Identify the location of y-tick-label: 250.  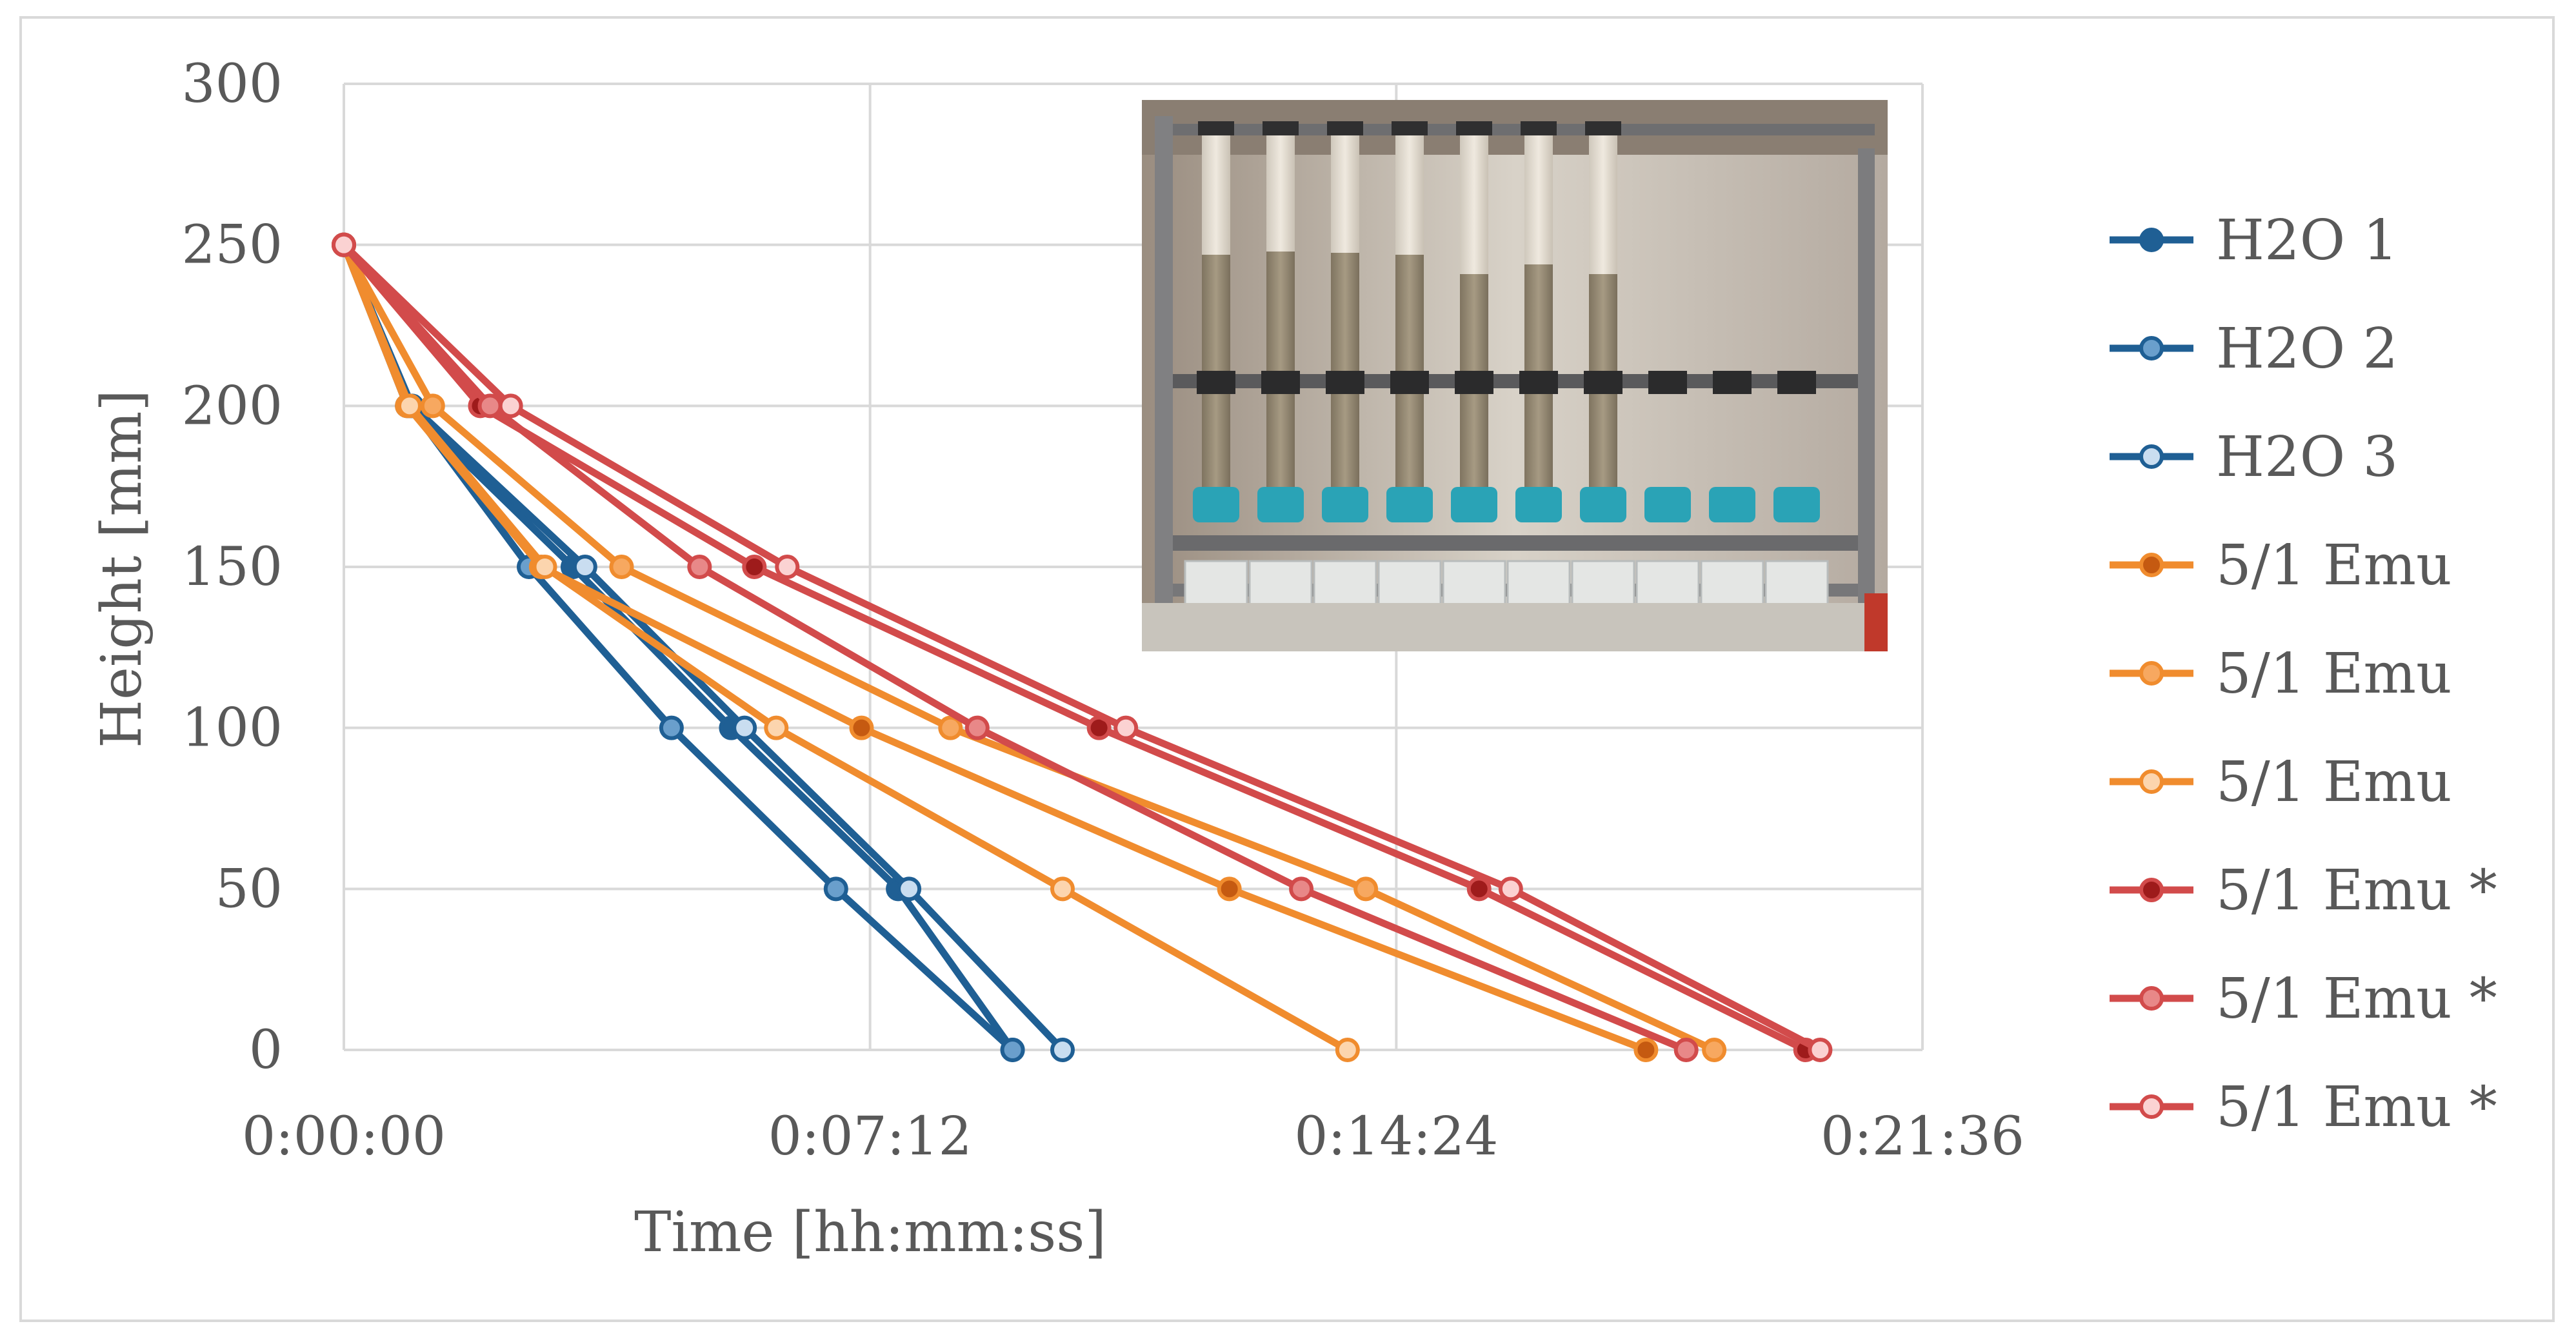
(232, 246).